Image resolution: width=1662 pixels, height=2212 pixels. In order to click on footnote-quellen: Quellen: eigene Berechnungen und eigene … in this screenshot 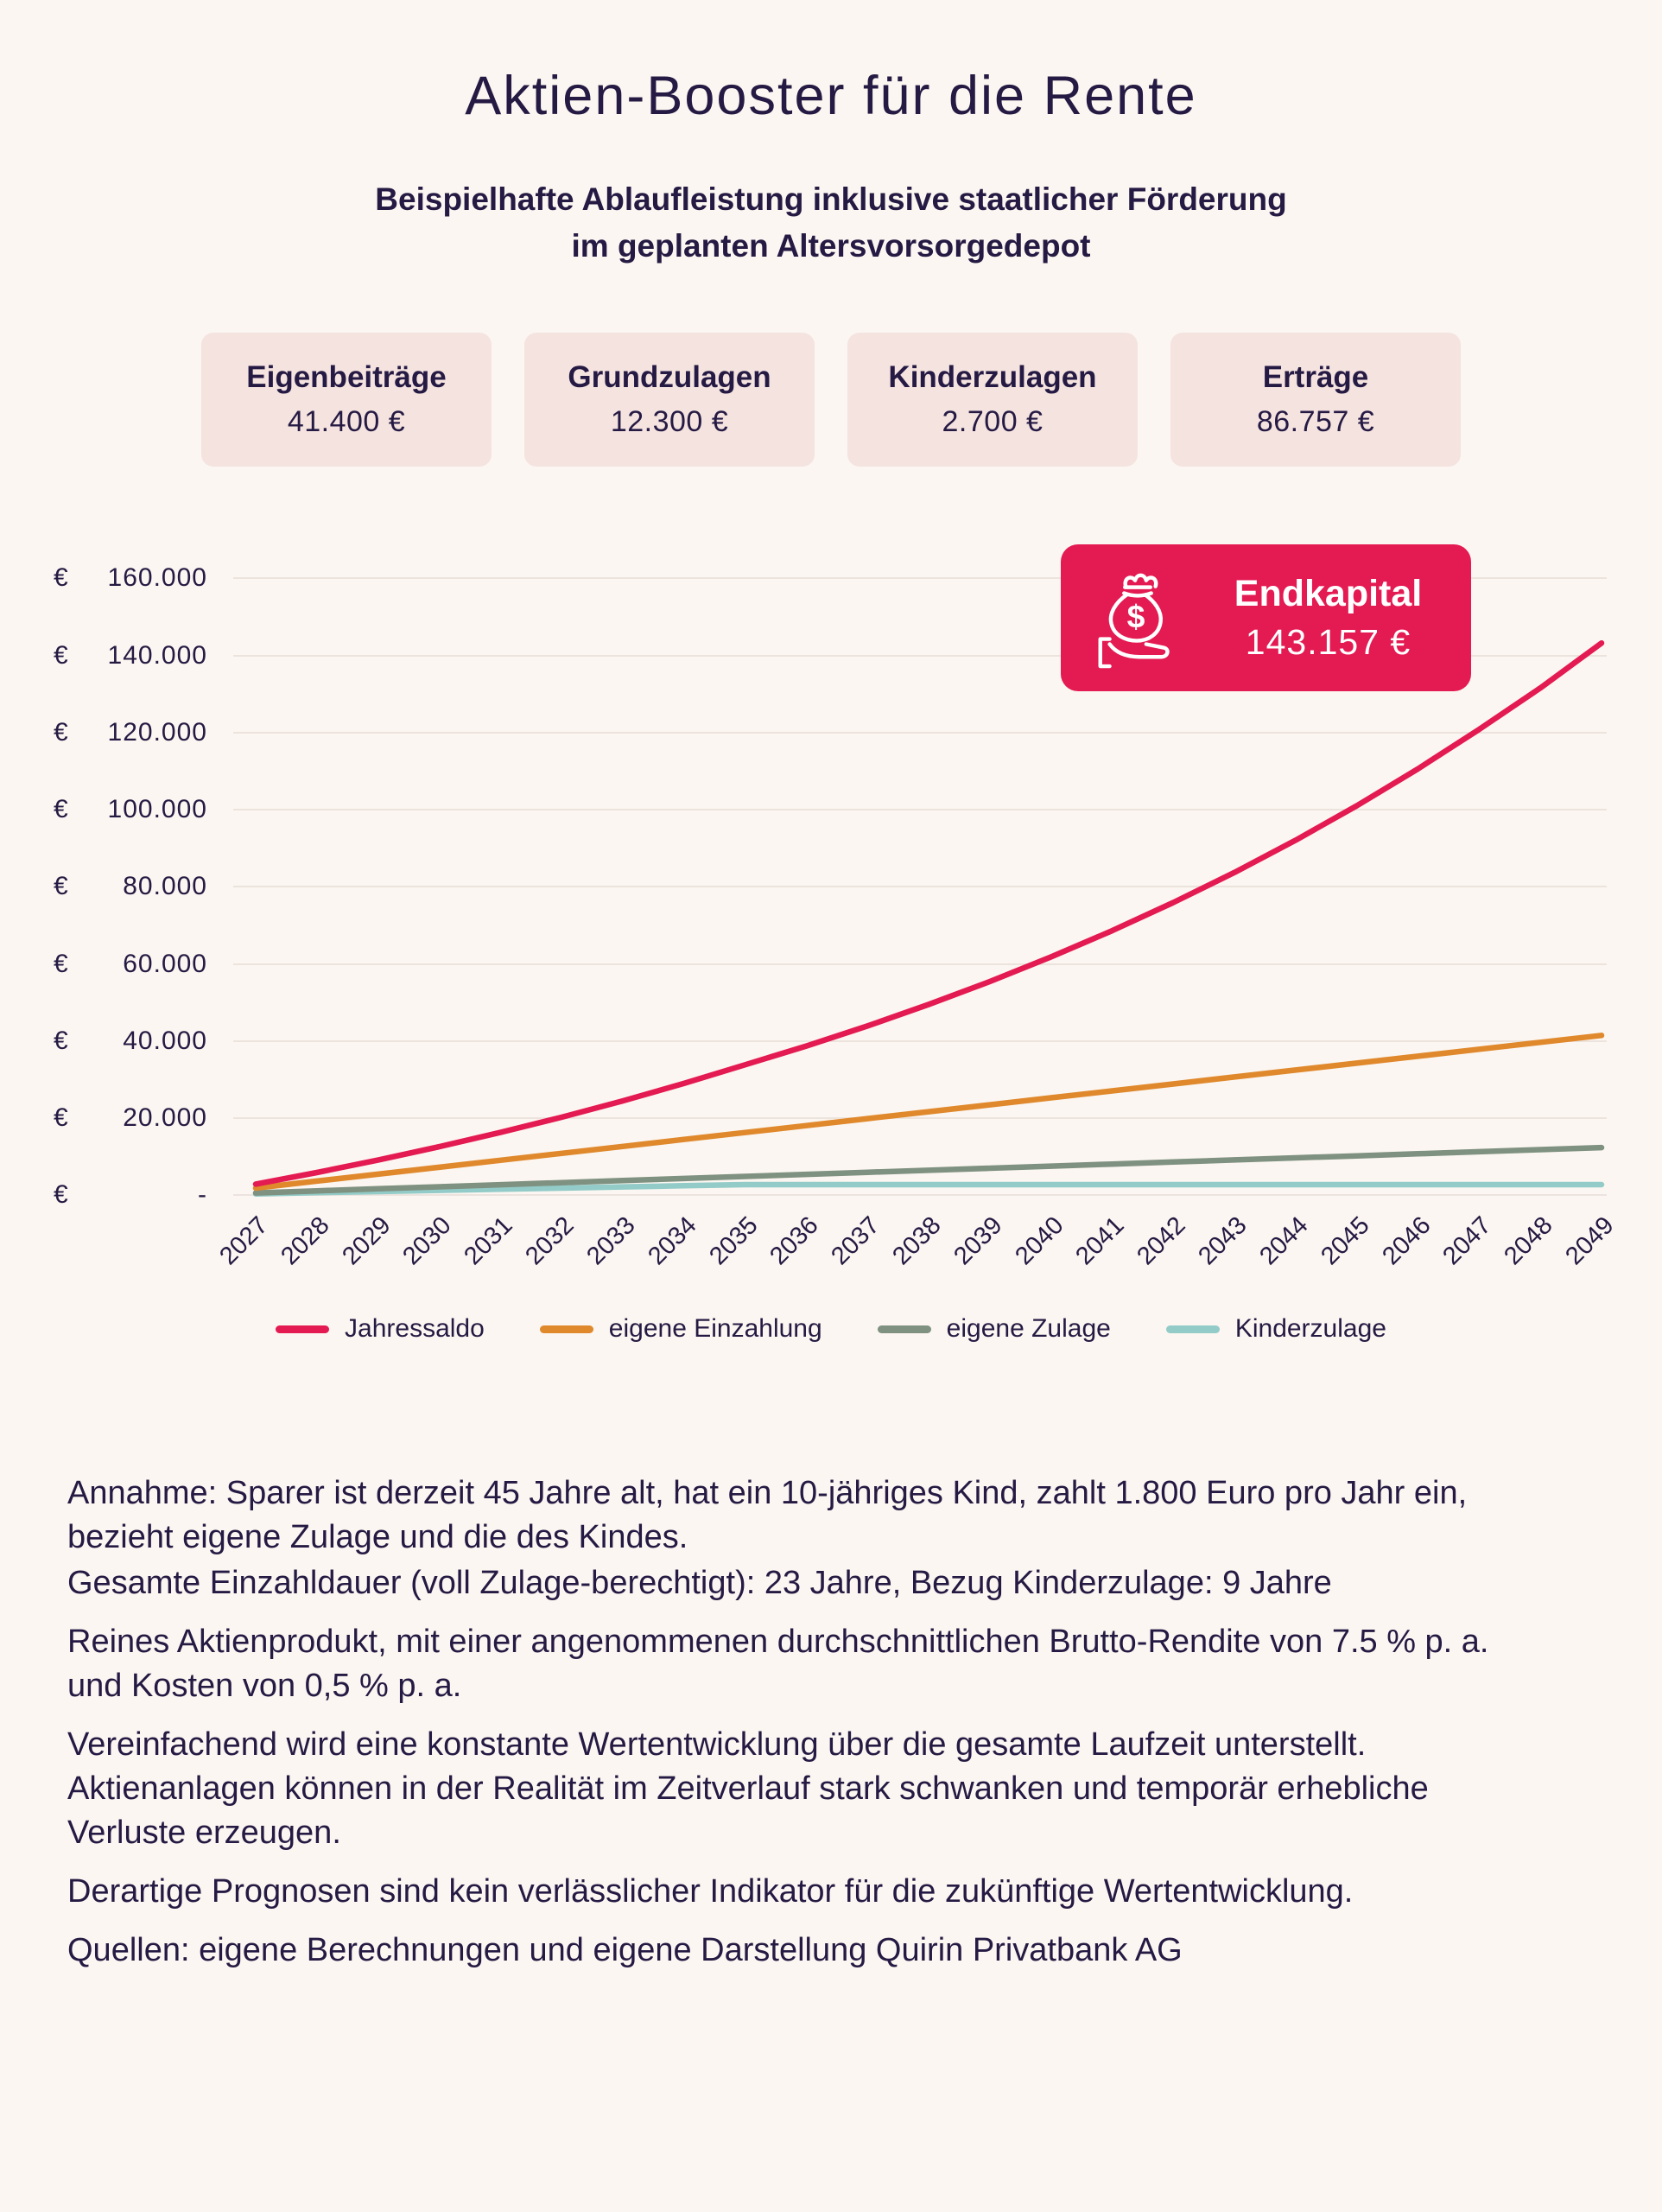, I will do `click(625, 1949)`.